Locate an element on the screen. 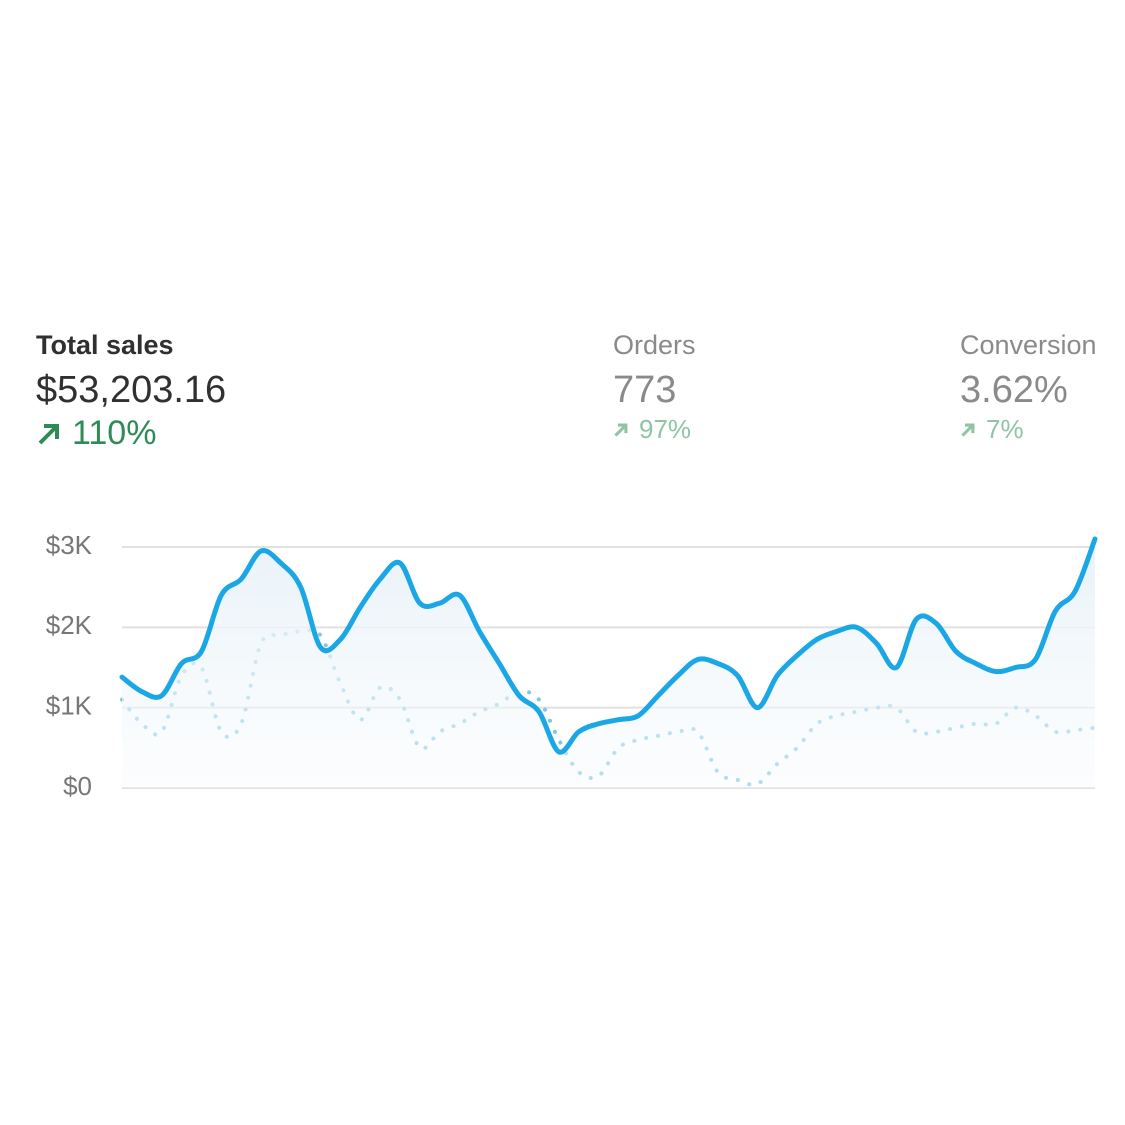 The height and width of the screenshot is (1125, 1125). metric: Total sales $53,203.16 110% is located at coordinates (131, 391).